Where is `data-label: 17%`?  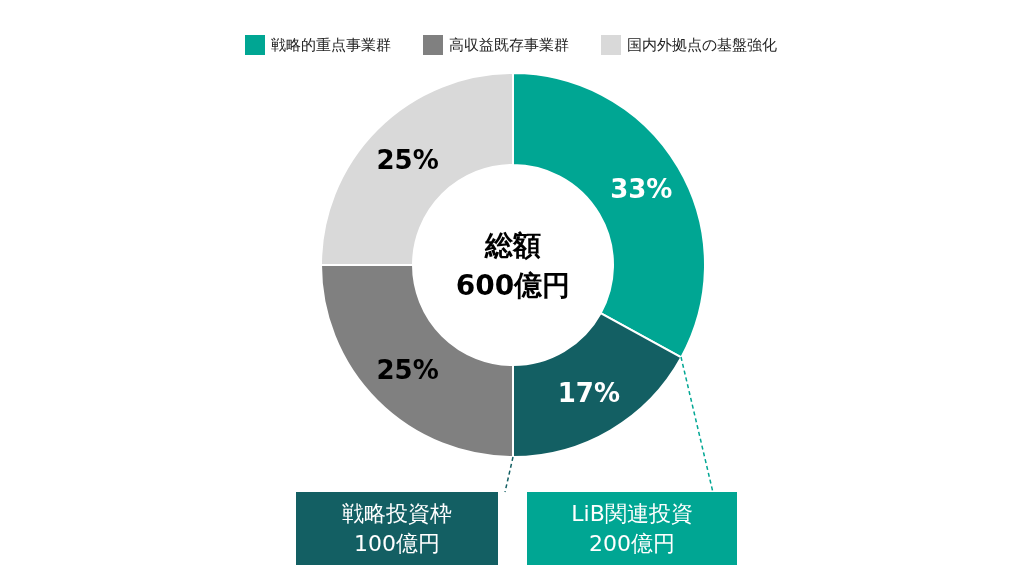 data-label: 17% is located at coordinates (588, 393).